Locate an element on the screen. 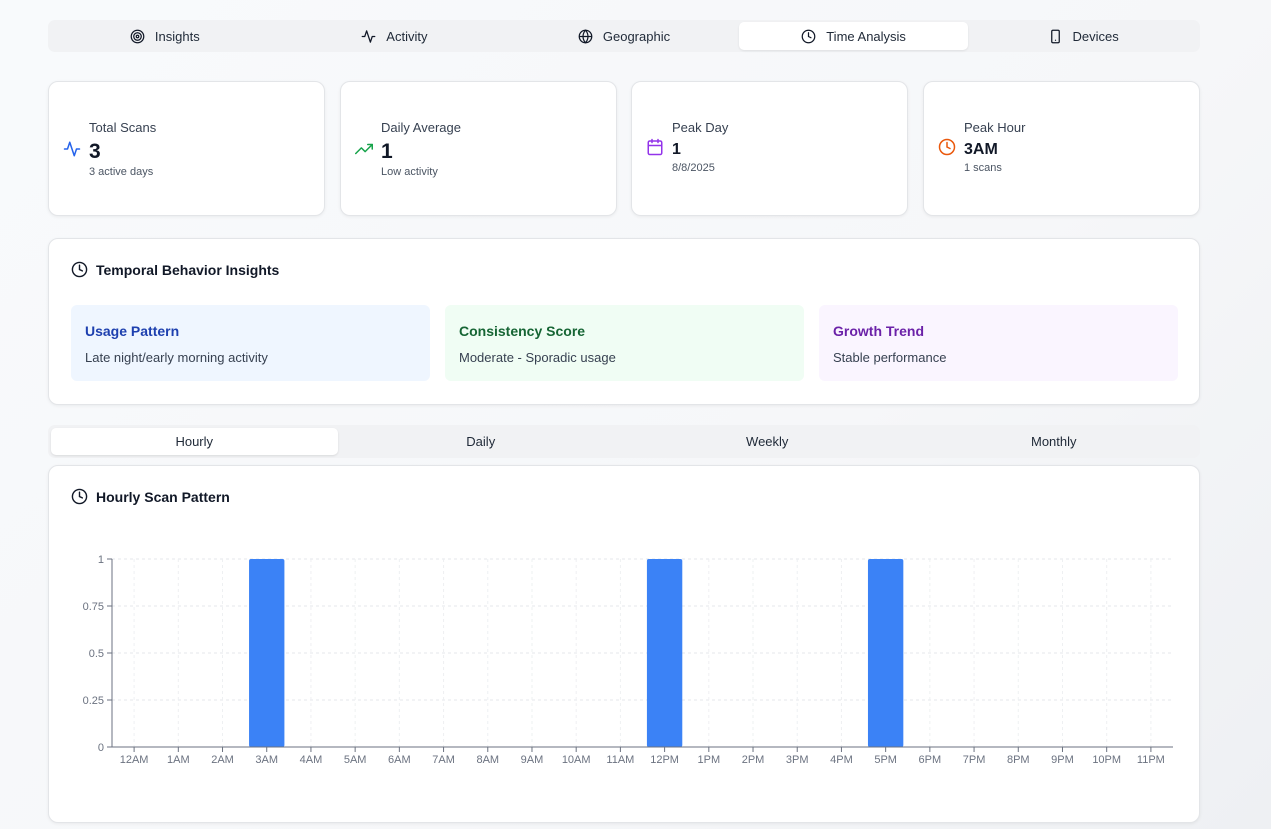  tab-weekly: Weekly is located at coordinates (767, 441).